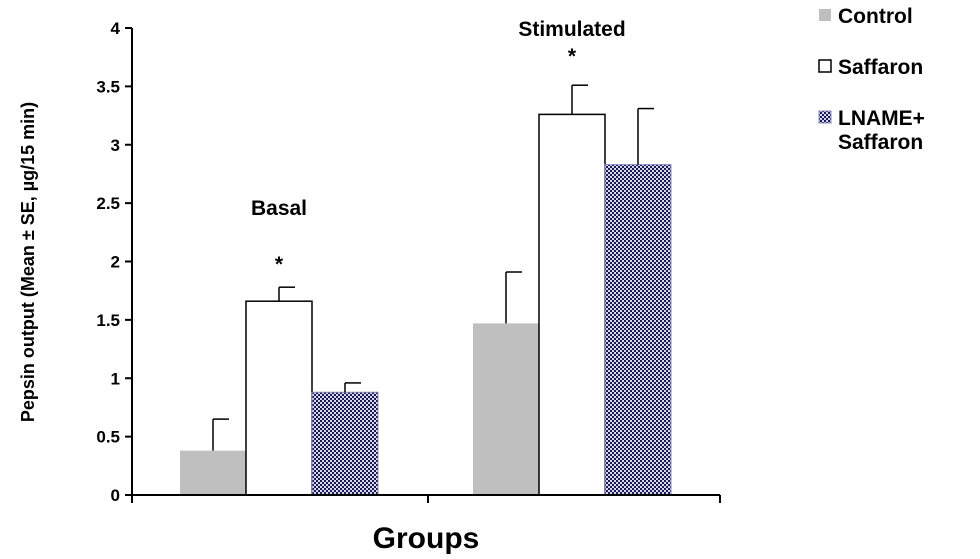  What do you see at coordinates (881, 130) in the screenshot?
I see `legend-label-lname-saffaron: LNAME+ Saffaron` at bounding box center [881, 130].